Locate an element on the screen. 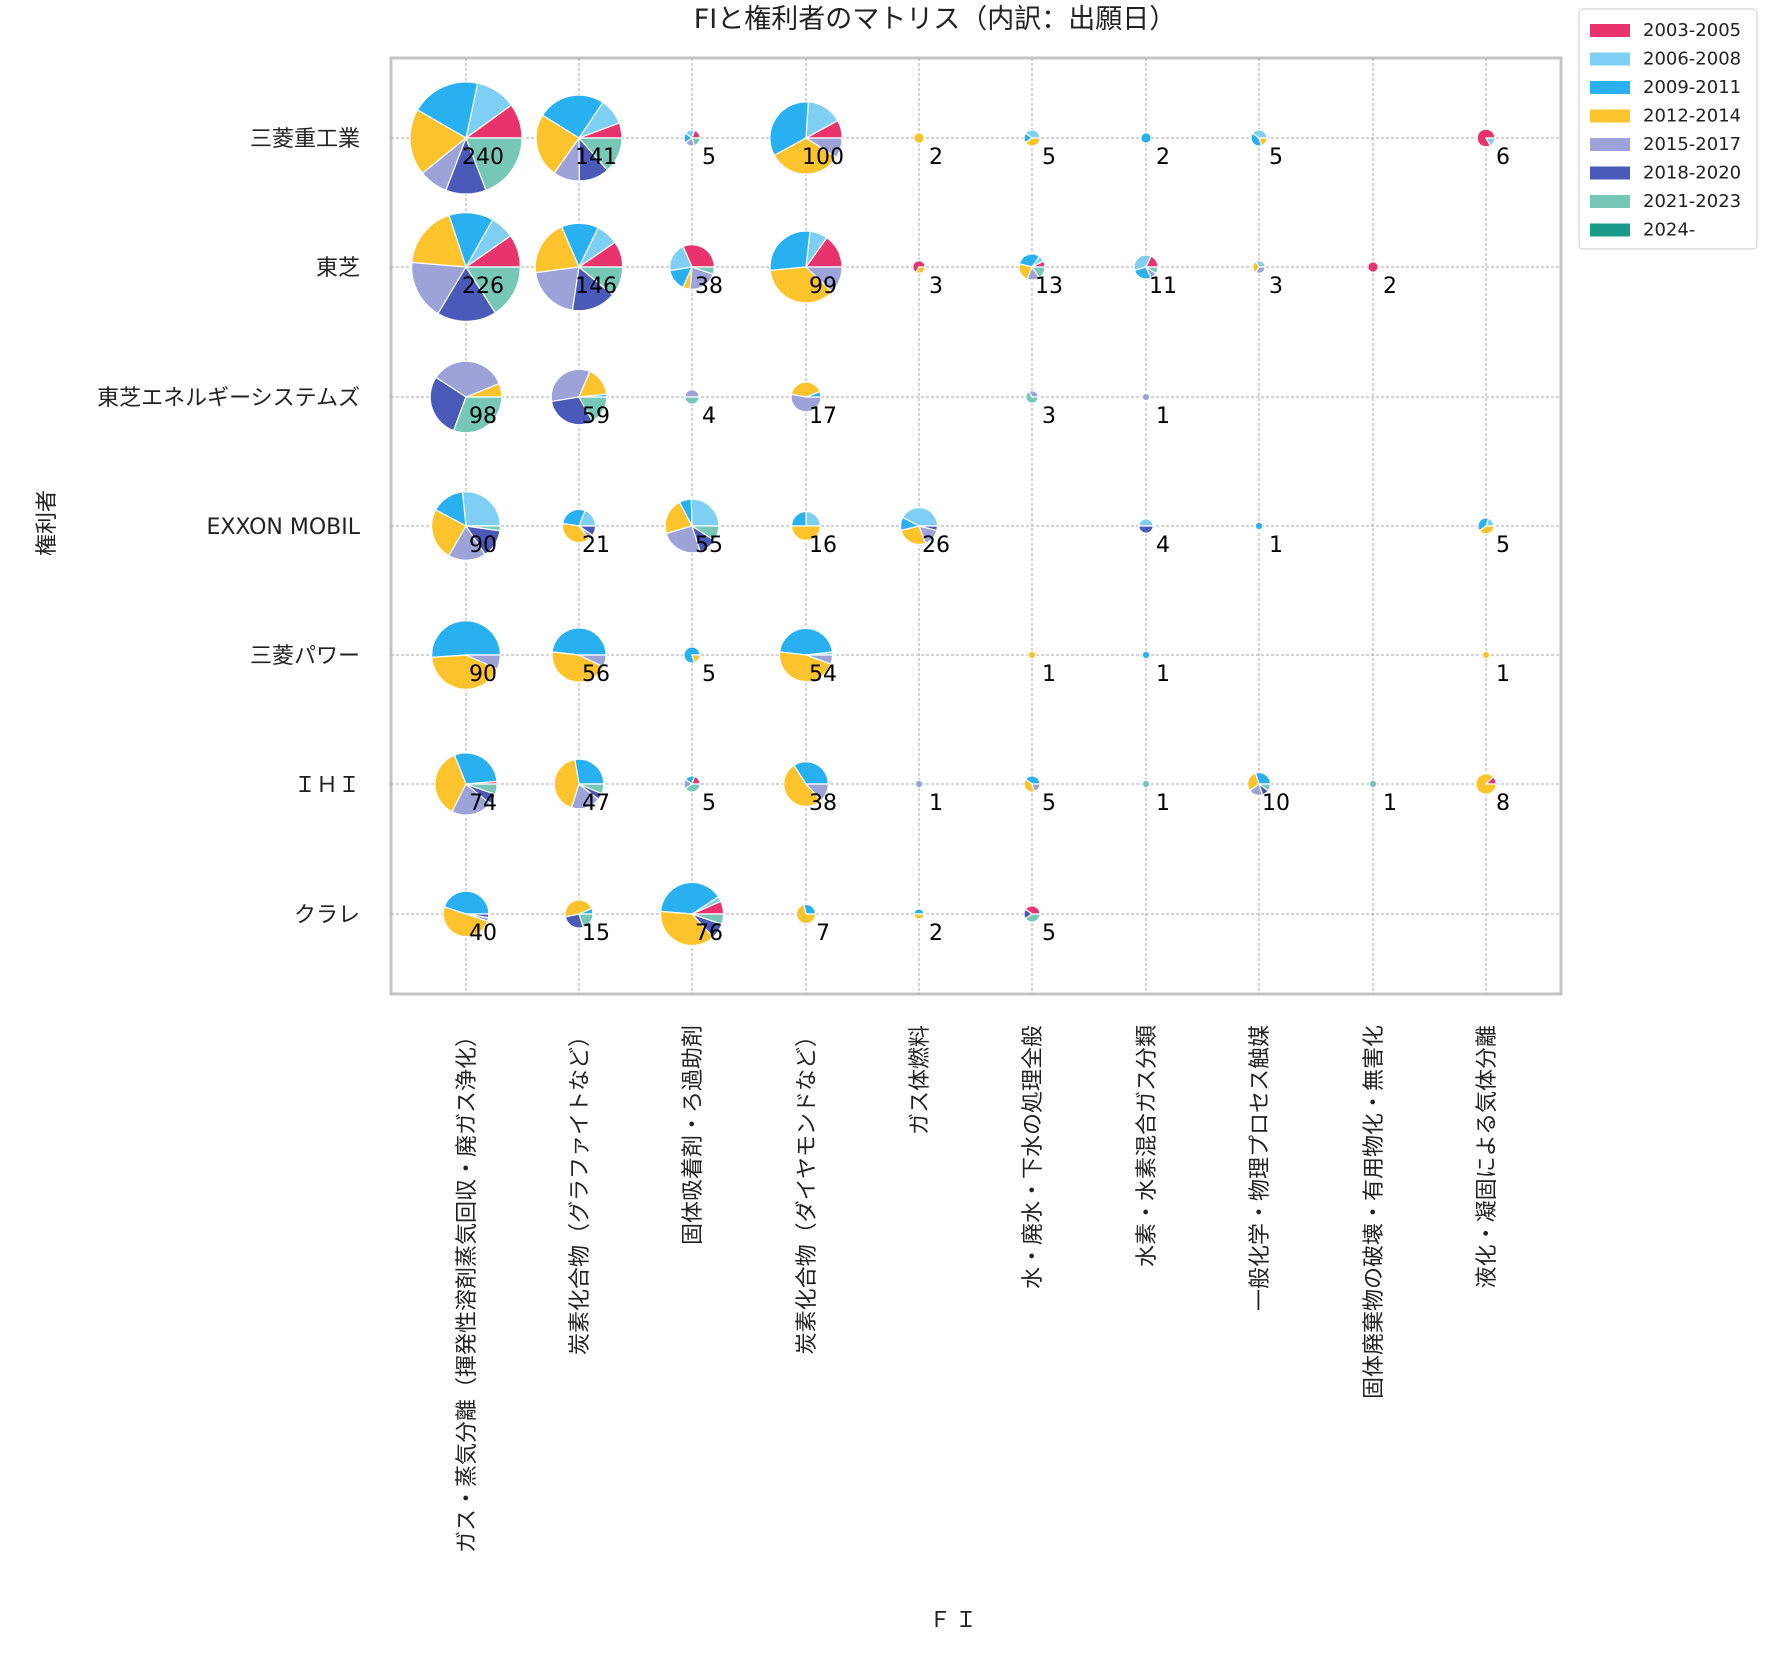 The image size is (1769, 1659). row-label: 東芝 is located at coordinates (338, 268).